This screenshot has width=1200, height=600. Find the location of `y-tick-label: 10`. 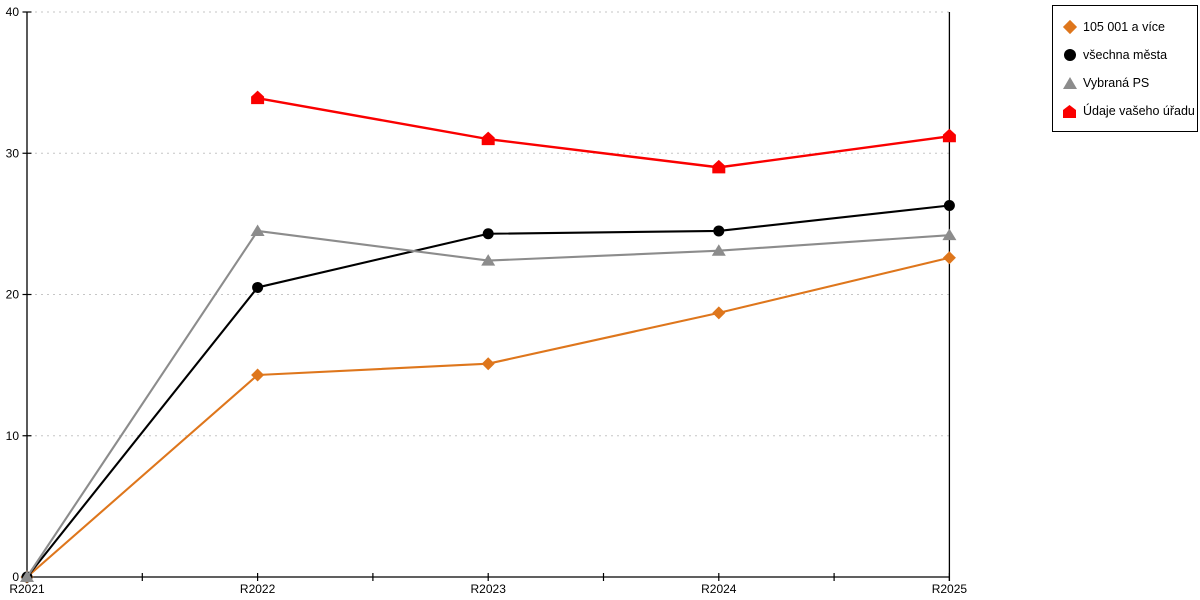

y-tick-label: 10 is located at coordinates (13, 436).